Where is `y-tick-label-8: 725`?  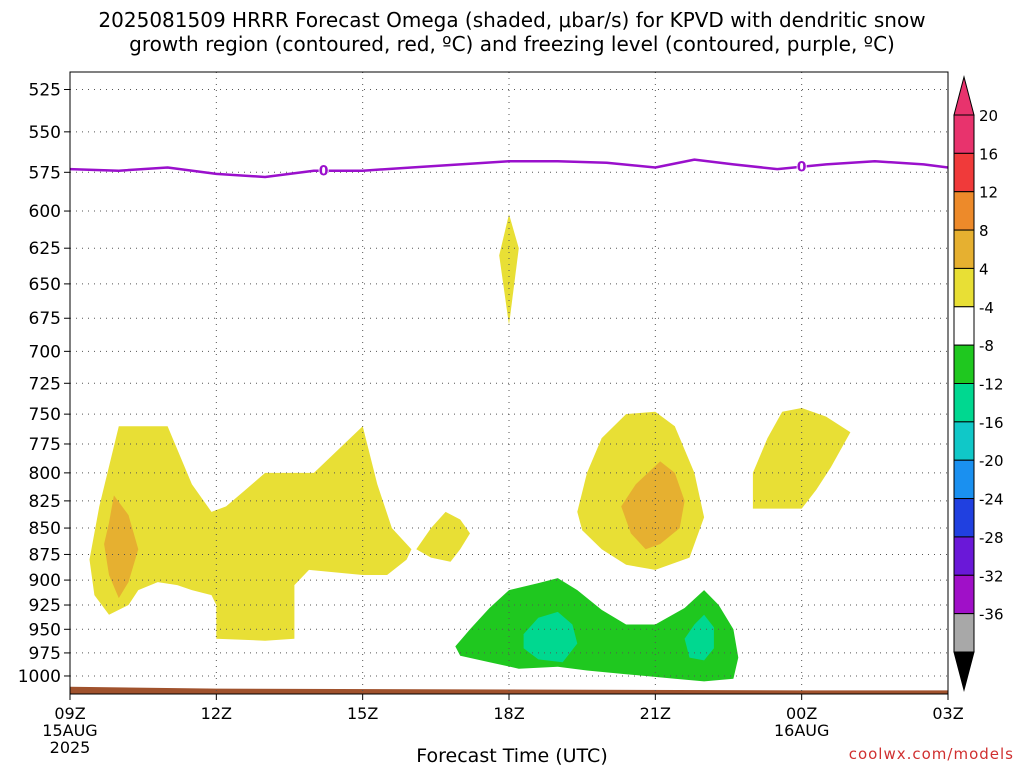
y-tick-label-8: 725 is located at coordinates (45, 384).